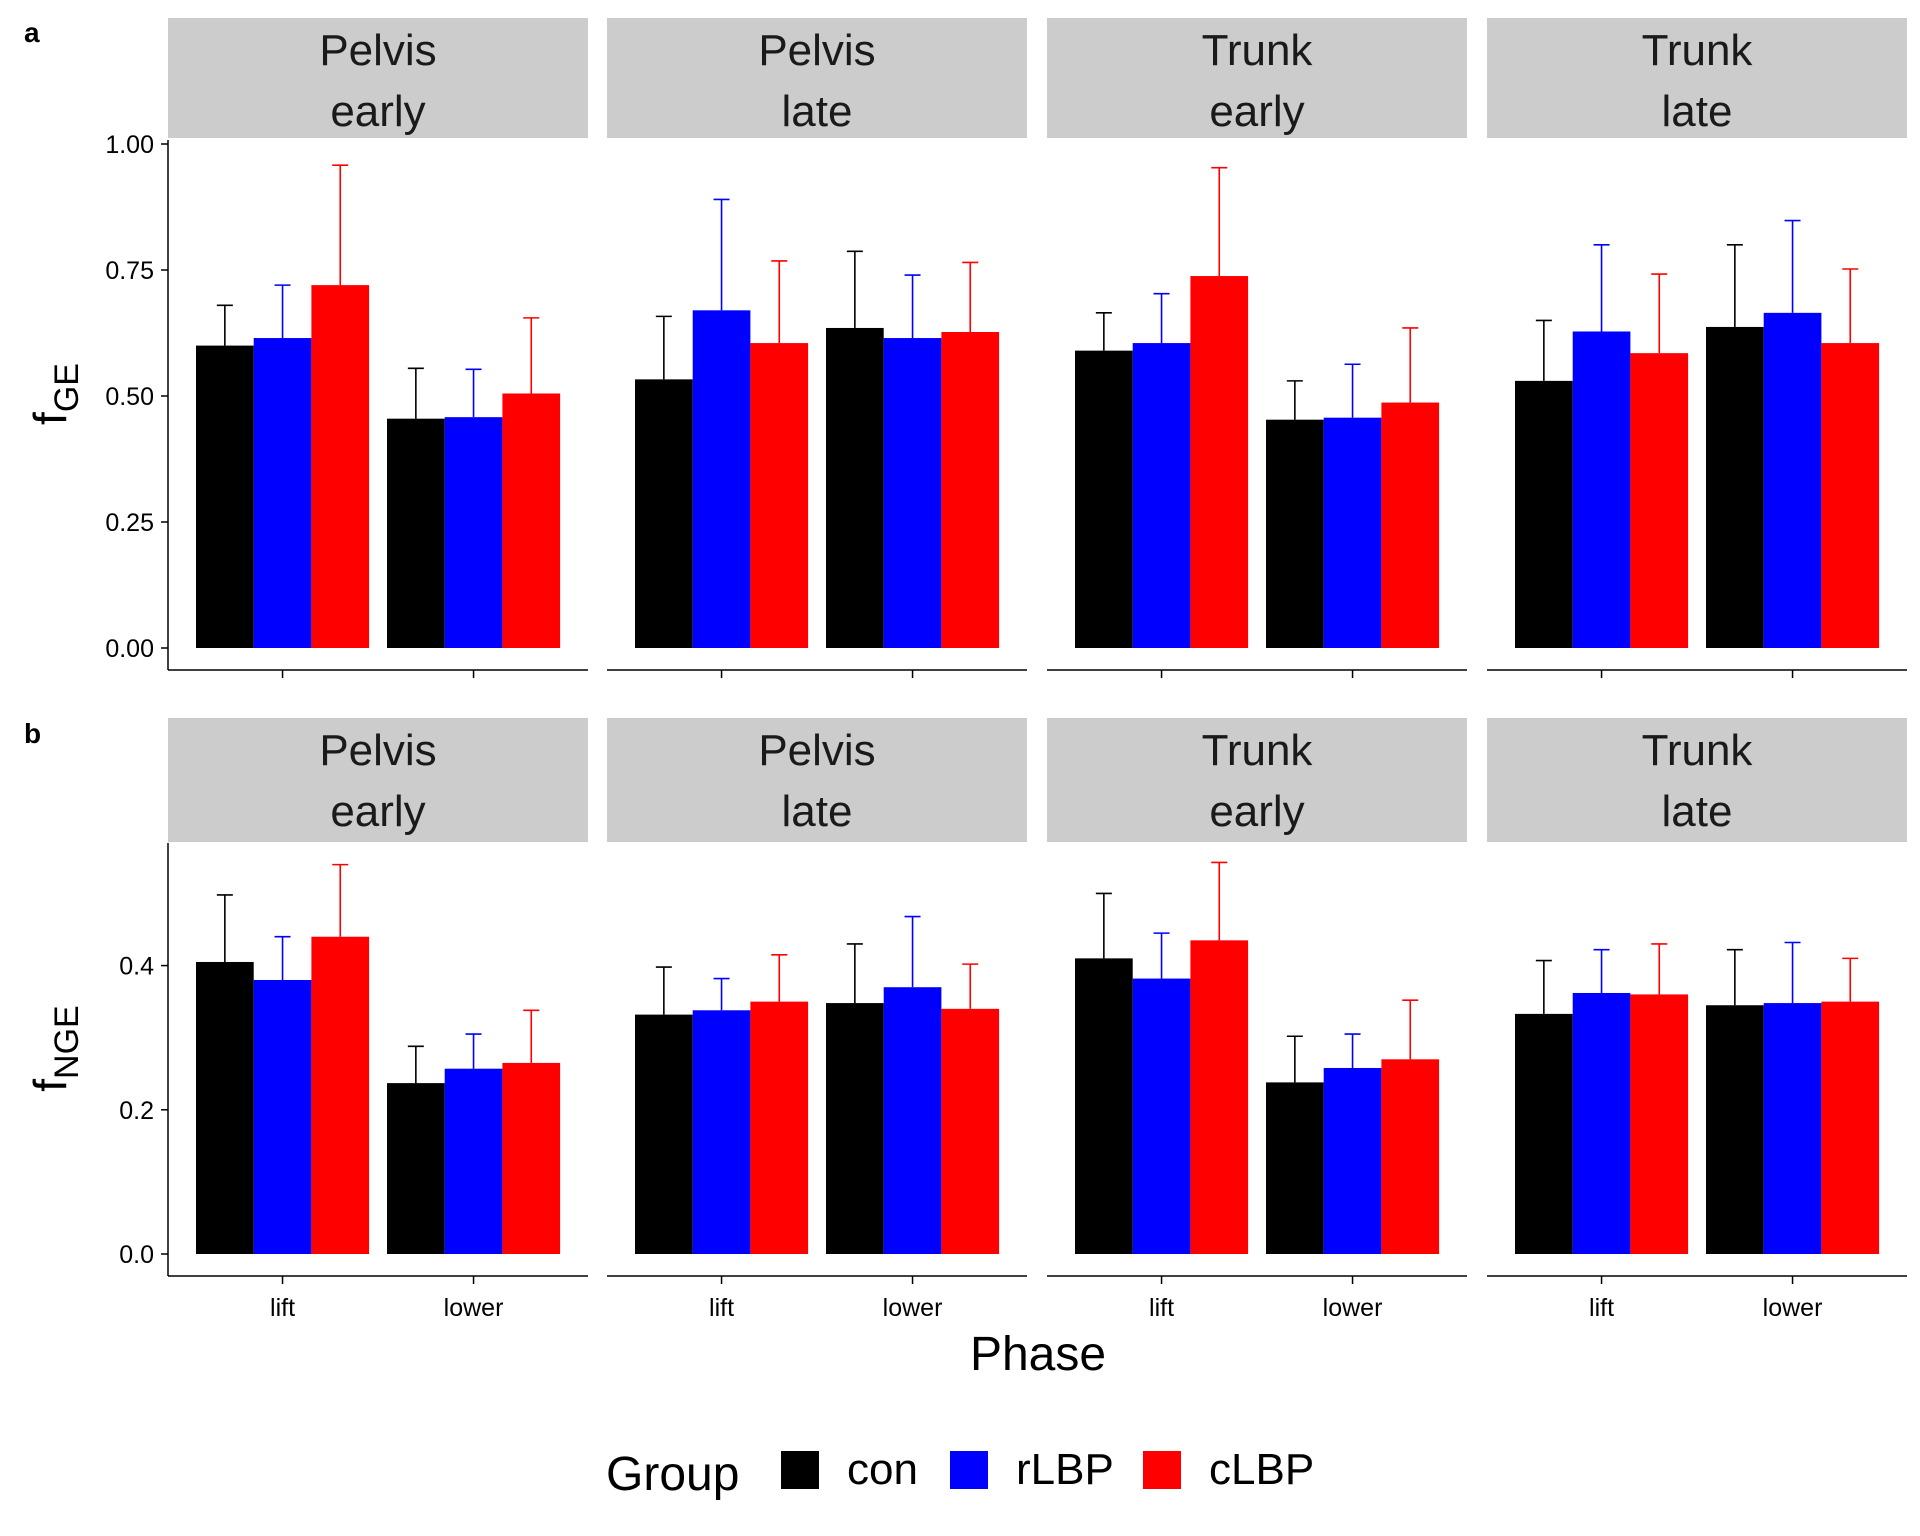 This screenshot has height=1536, width=1920. Describe the element at coordinates (1697, 1020) in the screenshot. I see `facet-trunk-late: Trunk late lift lower` at that location.